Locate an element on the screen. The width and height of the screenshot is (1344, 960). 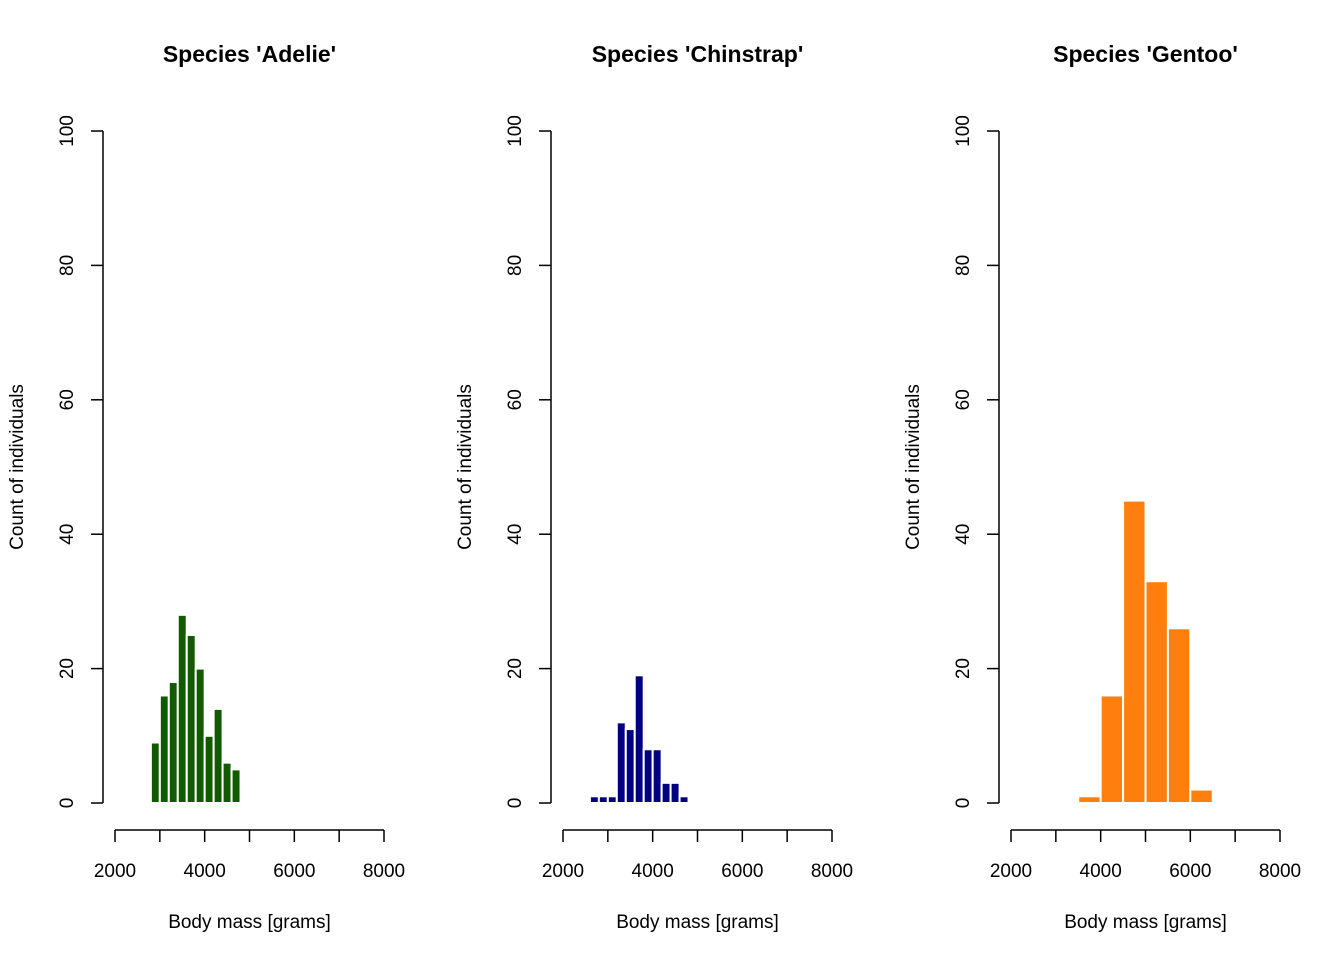
chart-title: Species 'Chinstrap' is located at coordinates (698, 54).